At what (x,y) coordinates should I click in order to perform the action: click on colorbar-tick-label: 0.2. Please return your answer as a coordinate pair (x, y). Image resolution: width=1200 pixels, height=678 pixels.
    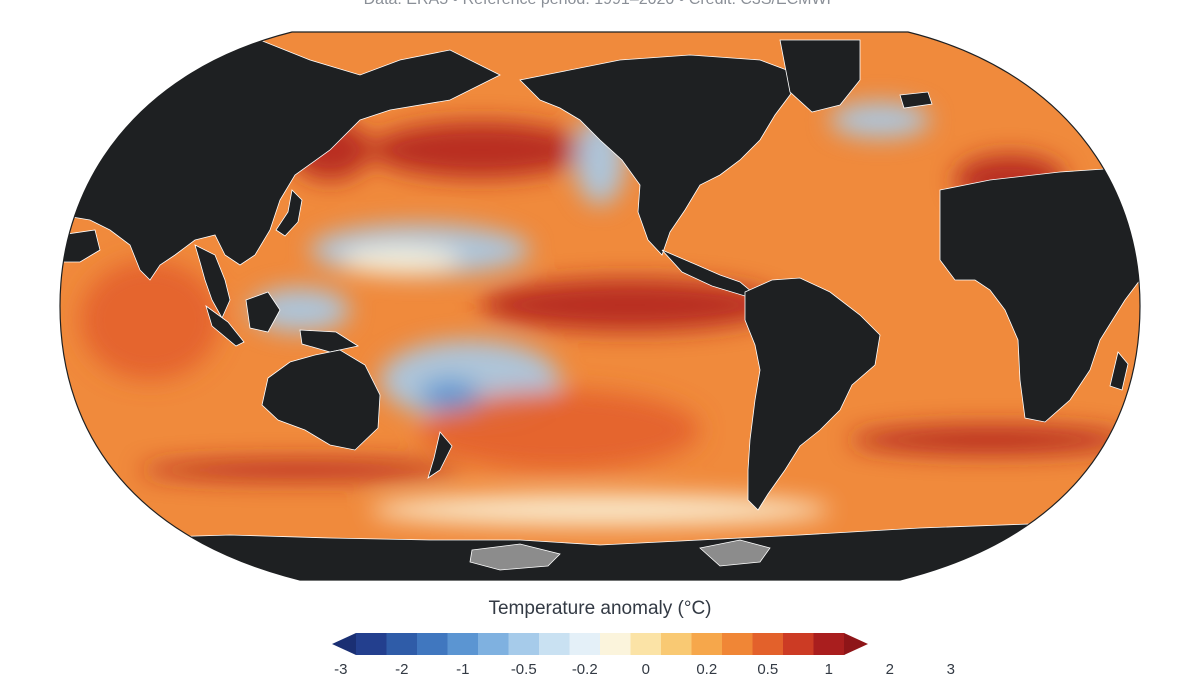
    Looking at the image, I should click on (707, 669).